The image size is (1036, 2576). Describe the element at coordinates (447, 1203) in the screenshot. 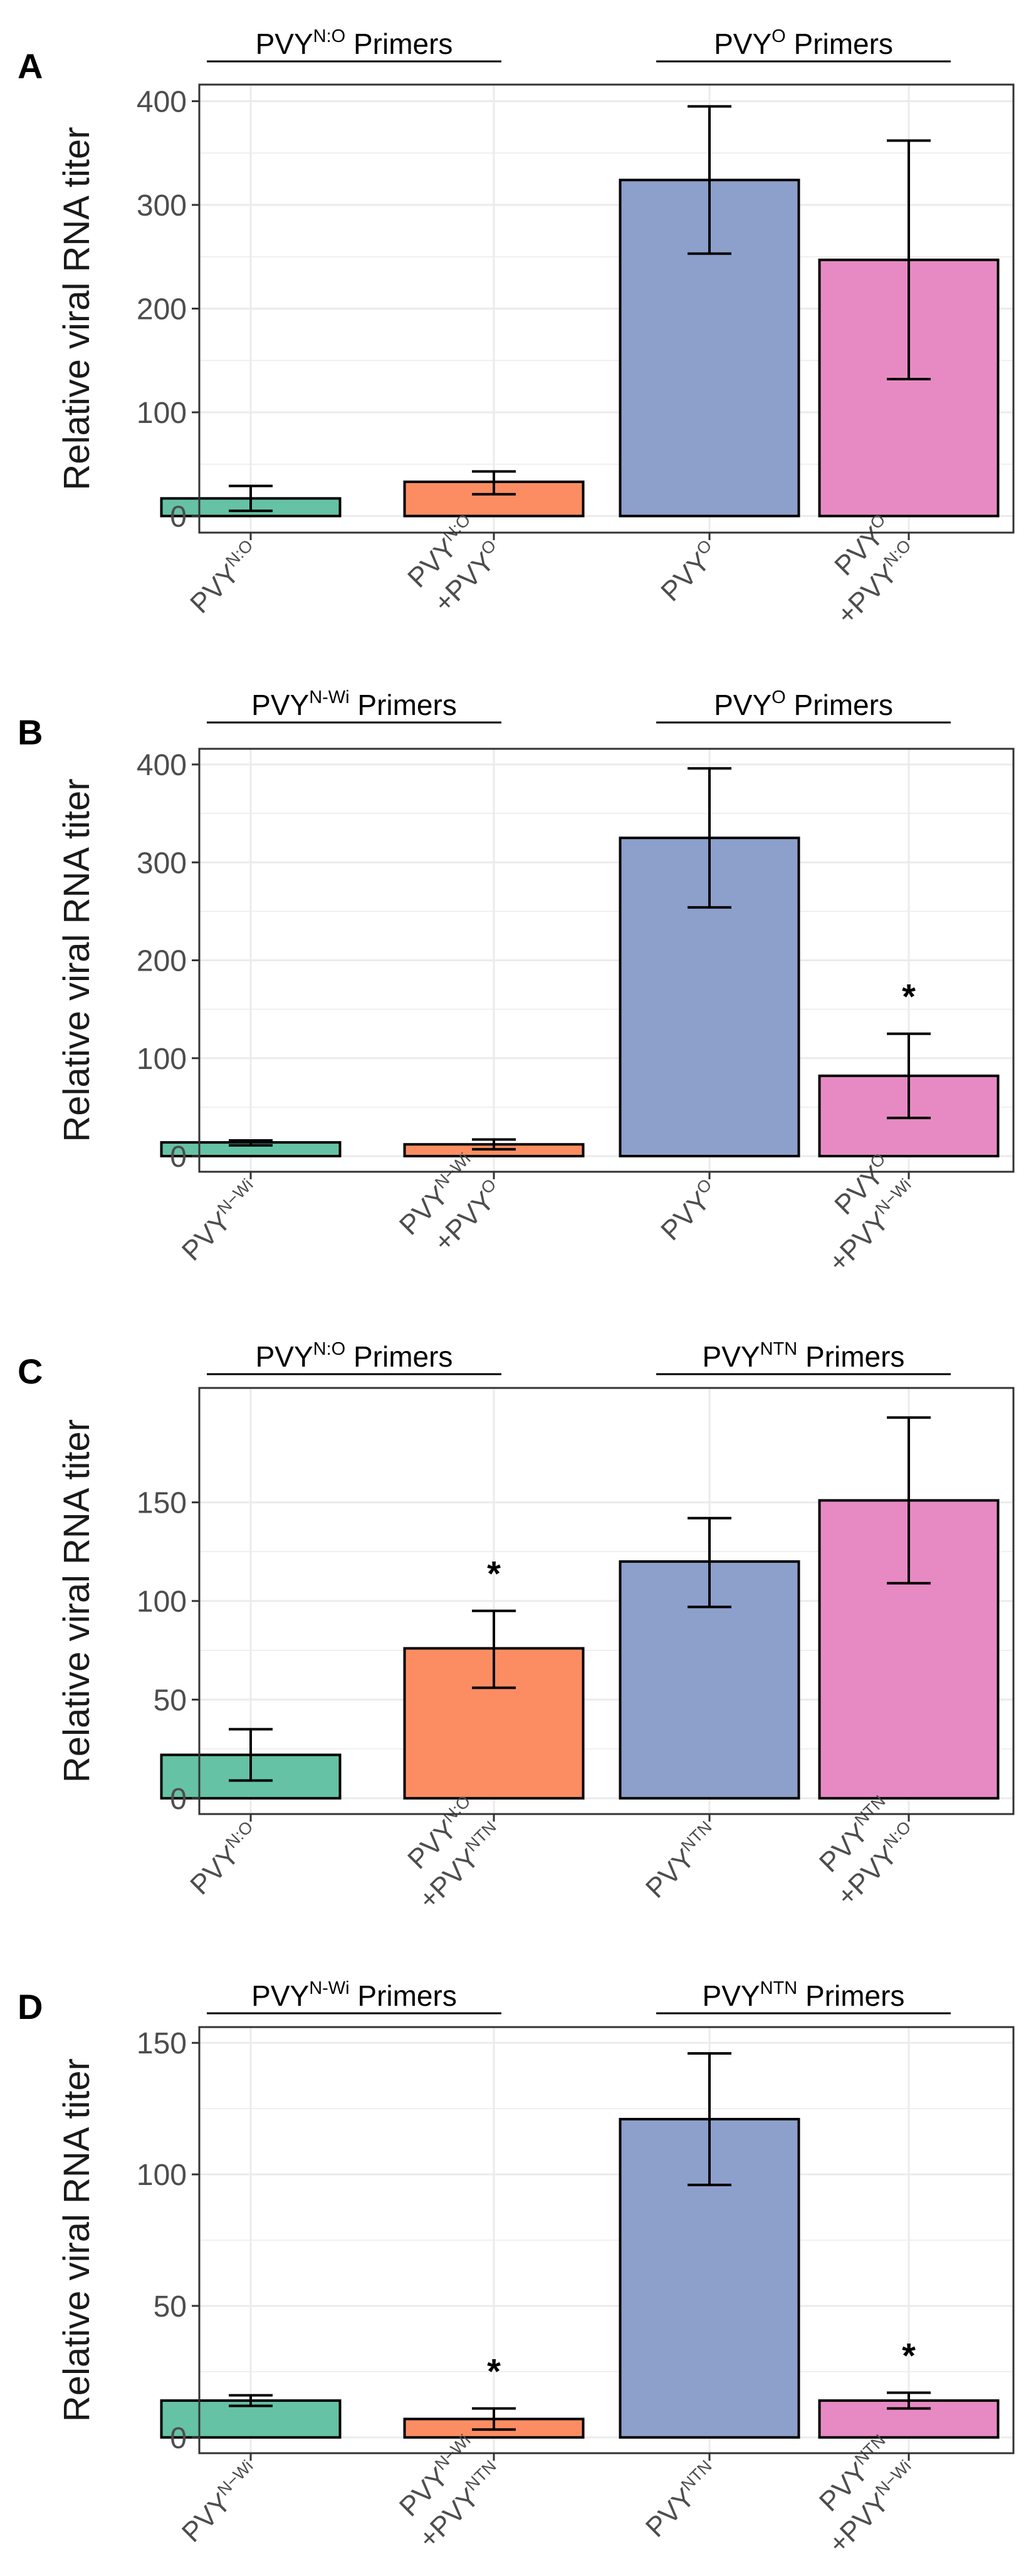

I see `x-tick-label: PVYN−Wi+PVYO` at that location.